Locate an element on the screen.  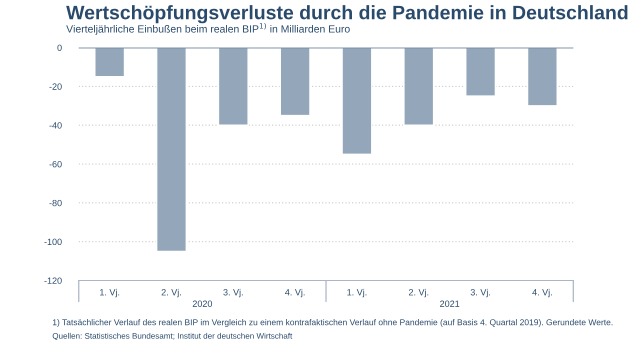
text: 2020 is located at coordinates (202, 303).